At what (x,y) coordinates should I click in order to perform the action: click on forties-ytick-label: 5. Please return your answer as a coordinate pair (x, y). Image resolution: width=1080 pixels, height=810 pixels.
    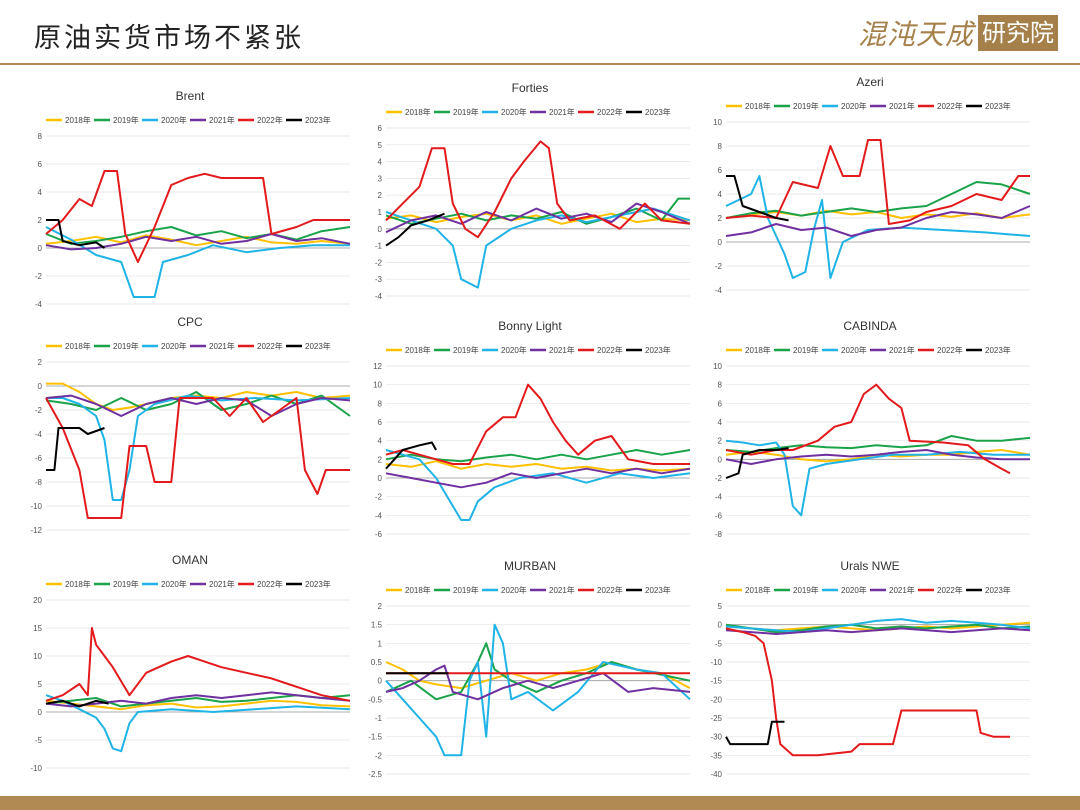
    Looking at the image, I should click on (380, 145).